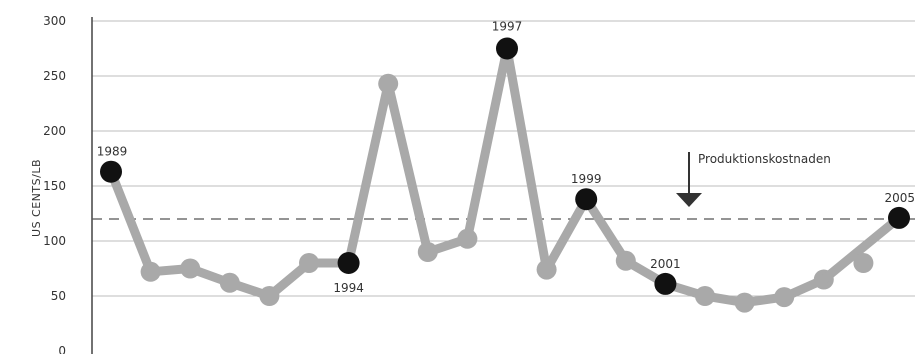 The image size is (915, 354). I want to click on y-axis-ticks: 0 50 100 150 200 250 300, so click(54, 184).